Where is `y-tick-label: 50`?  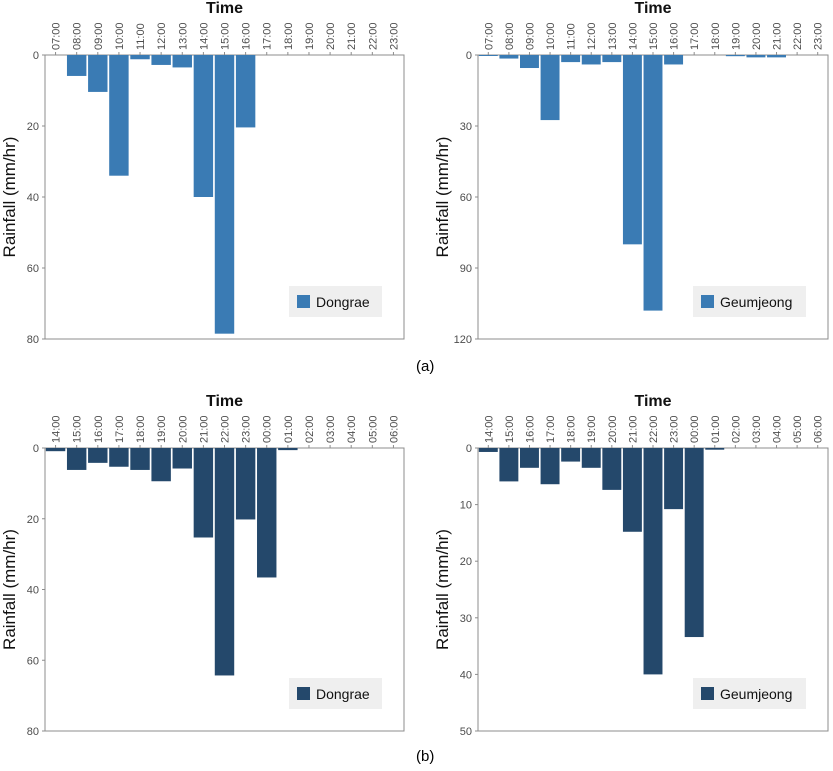
y-tick-label: 50 is located at coordinates (466, 732).